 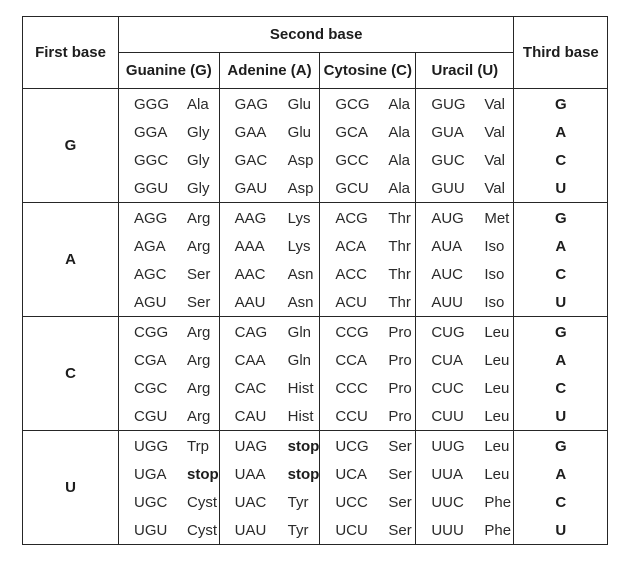 What do you see at coordinates (352, 104) in the screenshot?
I see `codon: GCG` at bounding box center [352, 104].